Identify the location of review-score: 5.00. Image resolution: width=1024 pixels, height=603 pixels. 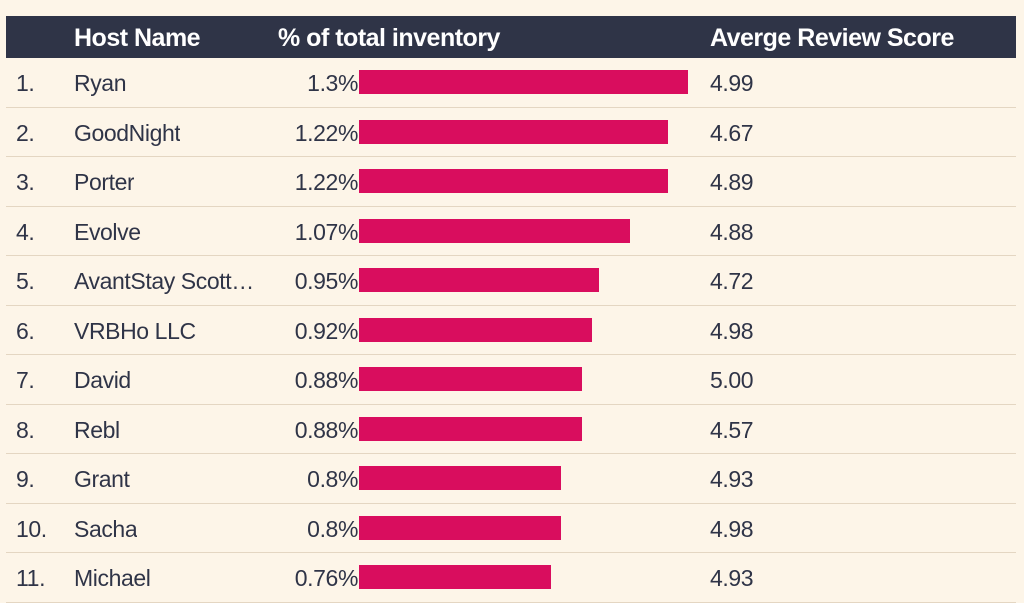
(732, 380).